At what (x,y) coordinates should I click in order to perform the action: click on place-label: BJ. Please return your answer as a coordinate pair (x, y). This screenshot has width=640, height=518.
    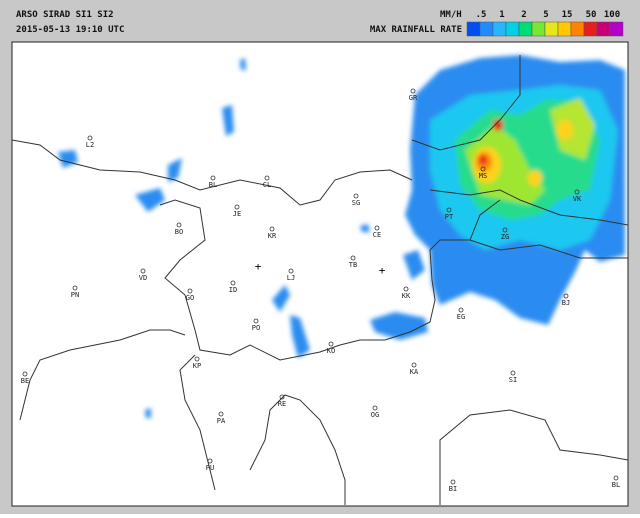
    Looking at the image, I should click on (566, 303).